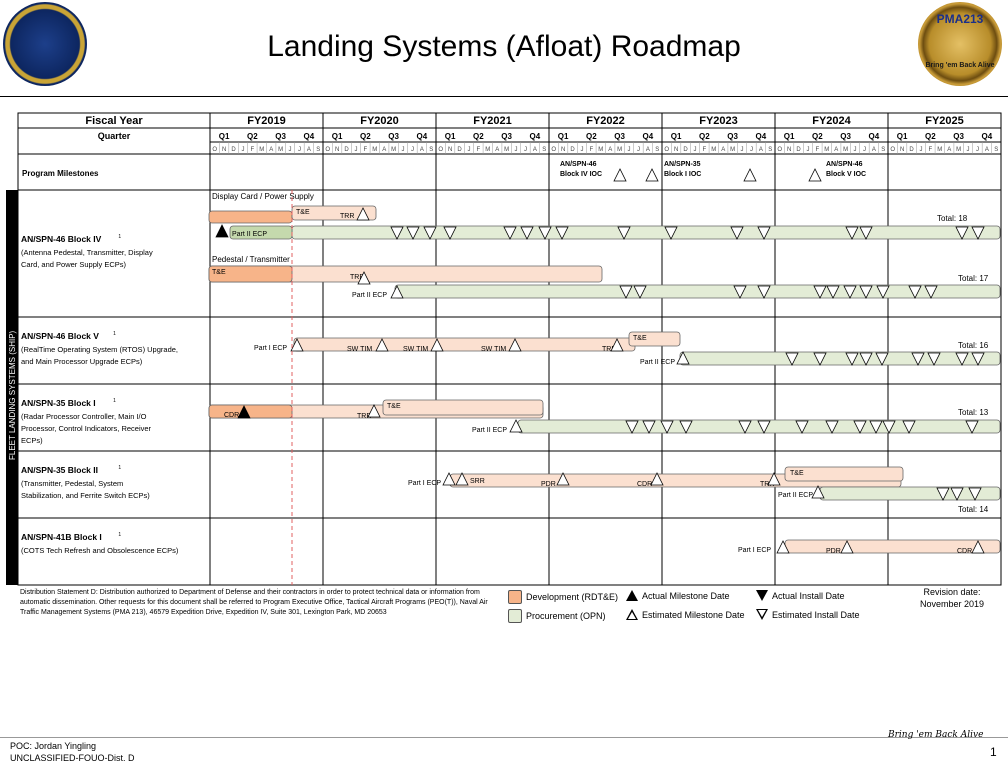 Image resolution: width=1008 pixels, height=768 pixels. I want to click on development-bar, so click(250, 217).